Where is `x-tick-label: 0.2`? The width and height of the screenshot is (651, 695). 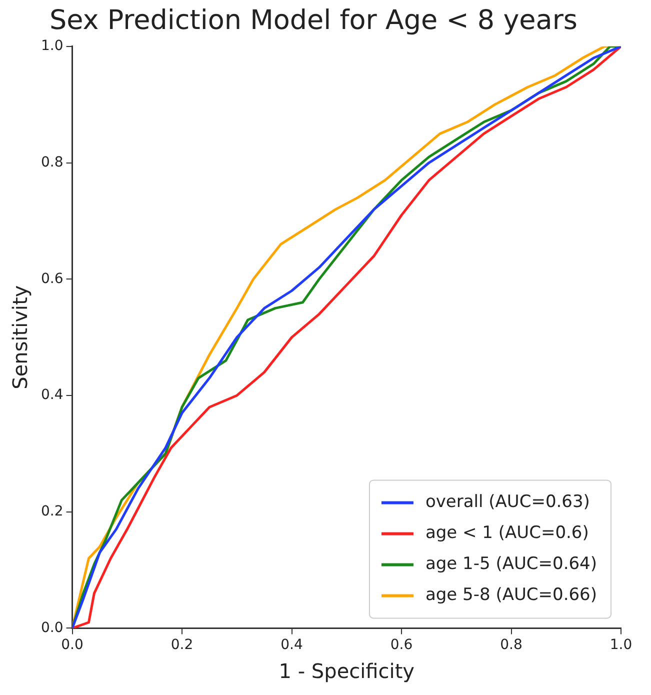 x-tick-label: 0.2 is located at coordinates (182, 645).